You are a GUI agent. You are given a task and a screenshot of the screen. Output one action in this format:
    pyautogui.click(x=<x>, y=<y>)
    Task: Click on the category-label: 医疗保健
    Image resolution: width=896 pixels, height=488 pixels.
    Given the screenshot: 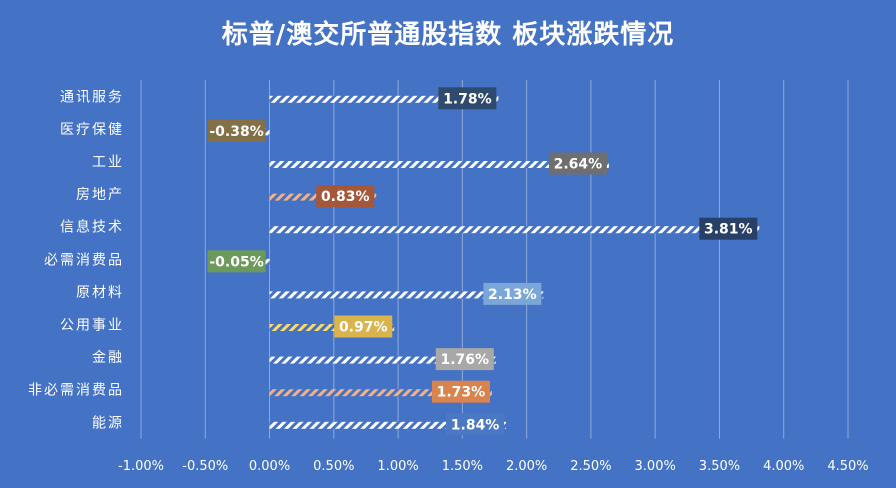 What is the action you would take?
    pyautogui.click(x=92, y=130)
    